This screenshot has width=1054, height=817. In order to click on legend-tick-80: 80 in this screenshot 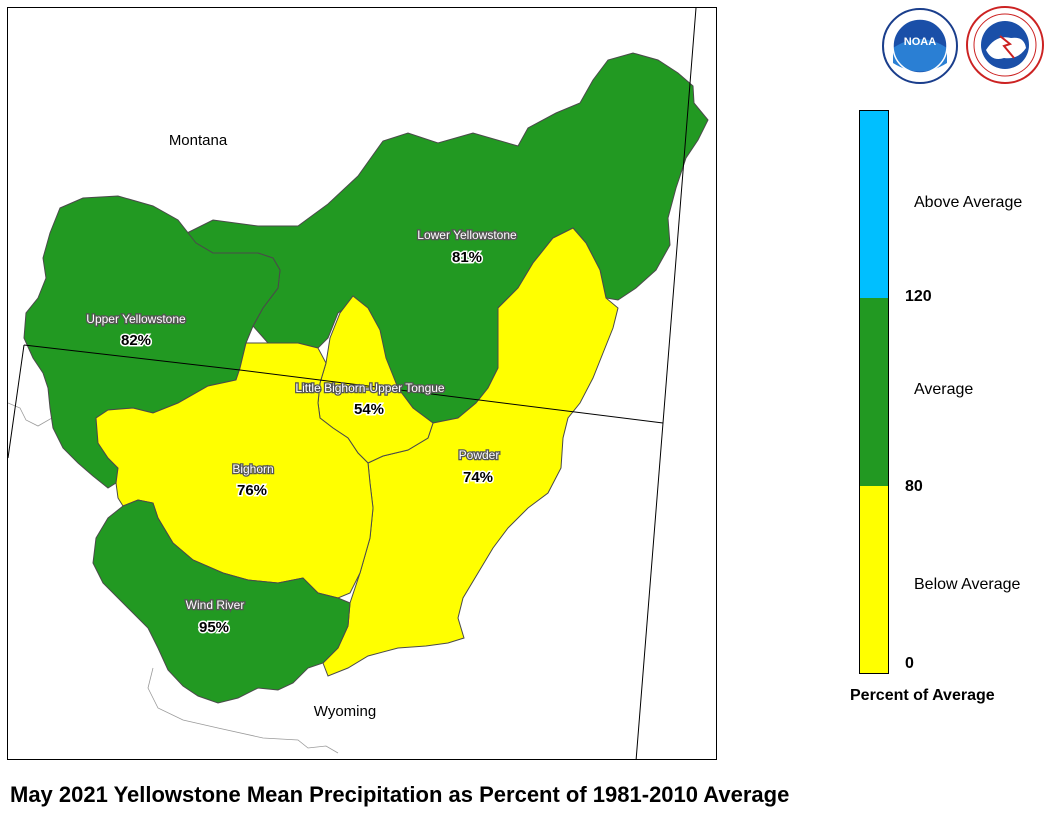, I will do `click(914, 486)`.